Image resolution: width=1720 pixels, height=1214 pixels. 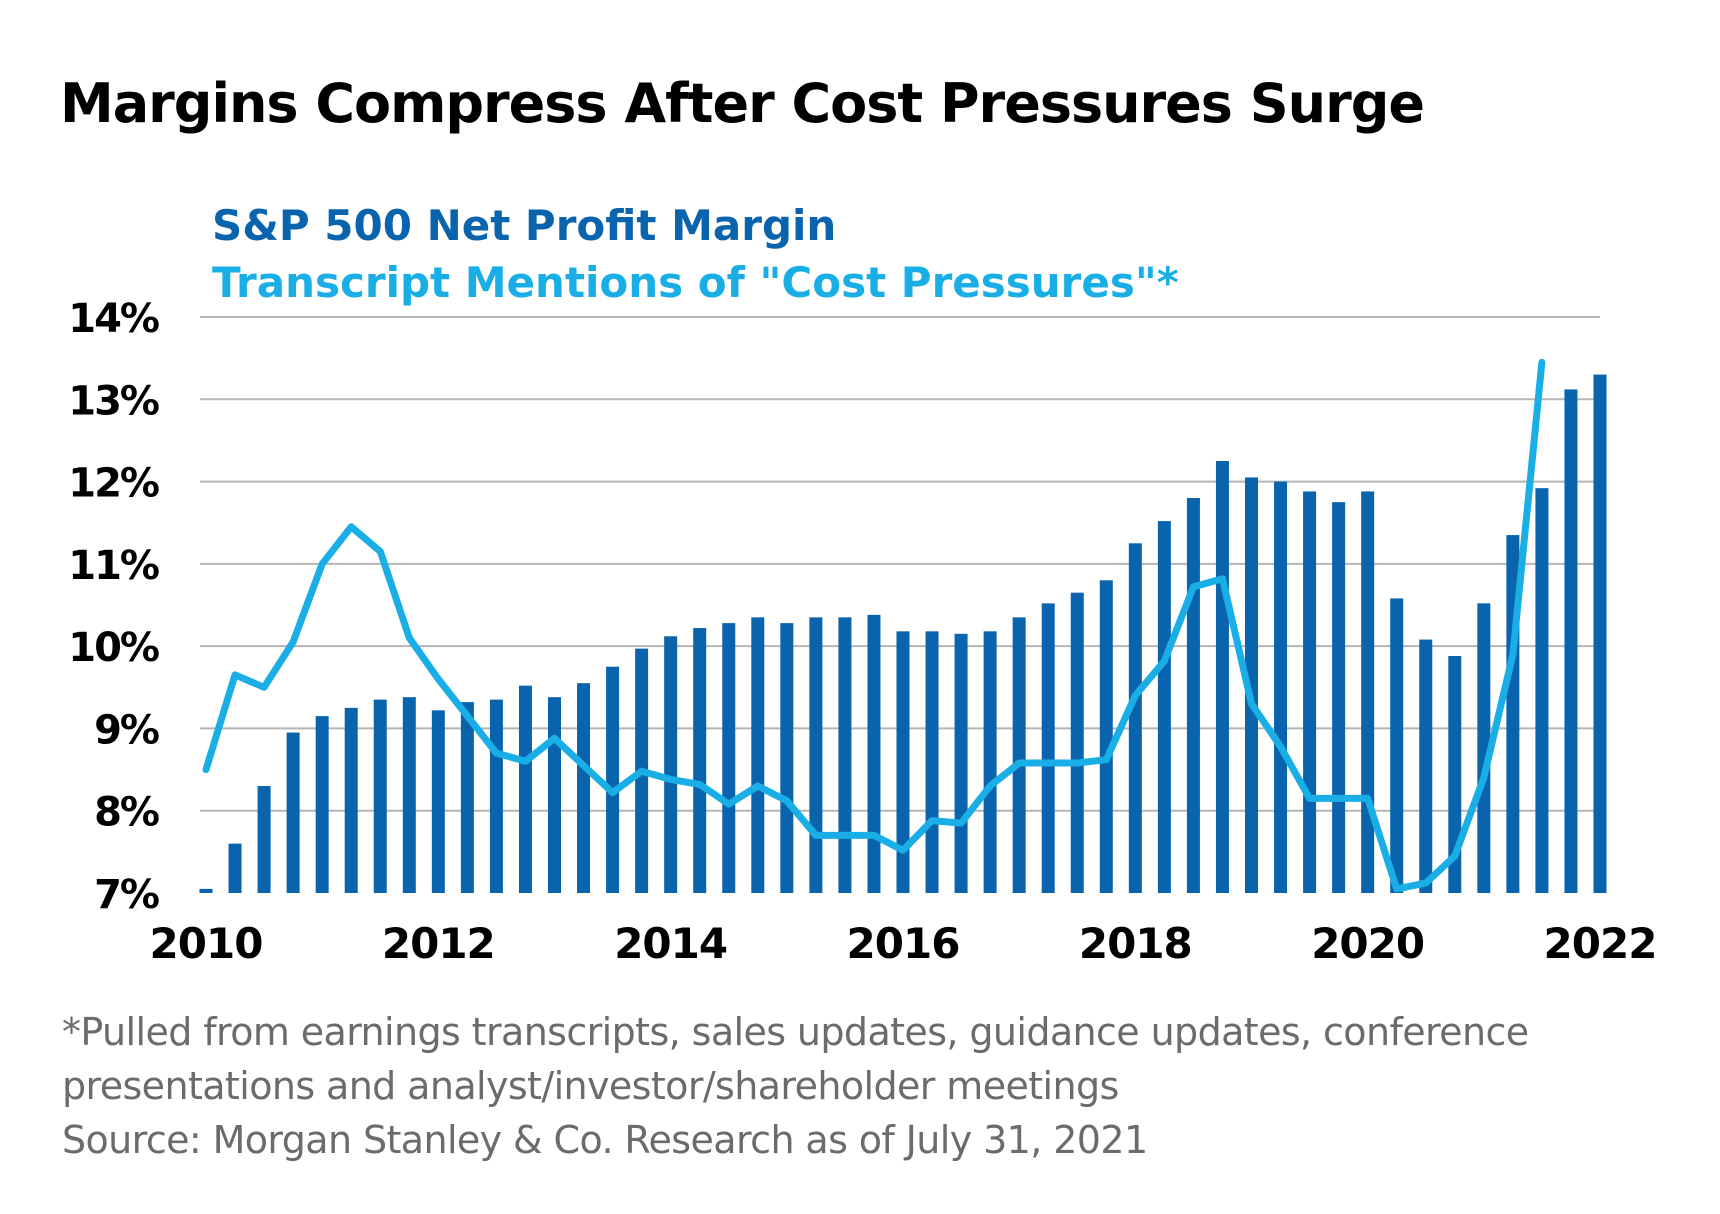 What do you see at coordinates (670, 943) in the screenshot?
I see `x-tick-label: 2014` at bounding box center [670, 943].